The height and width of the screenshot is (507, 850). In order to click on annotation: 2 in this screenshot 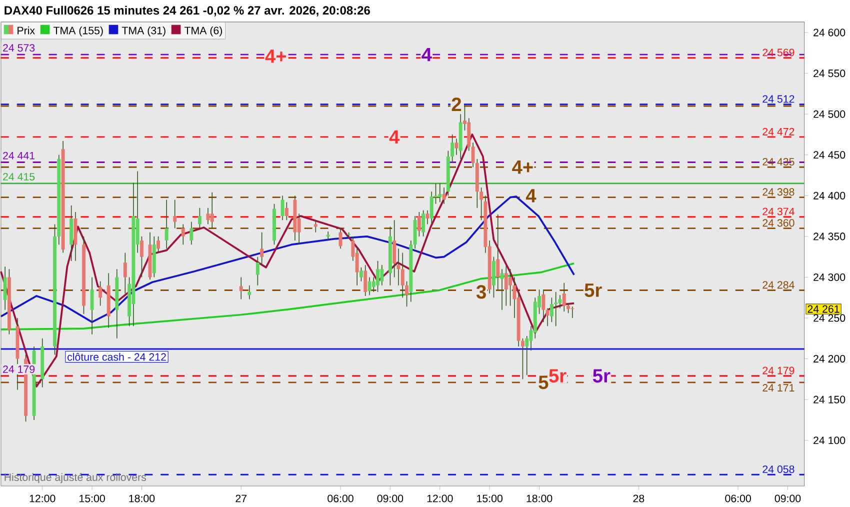, I will do `click(457, 105)`.